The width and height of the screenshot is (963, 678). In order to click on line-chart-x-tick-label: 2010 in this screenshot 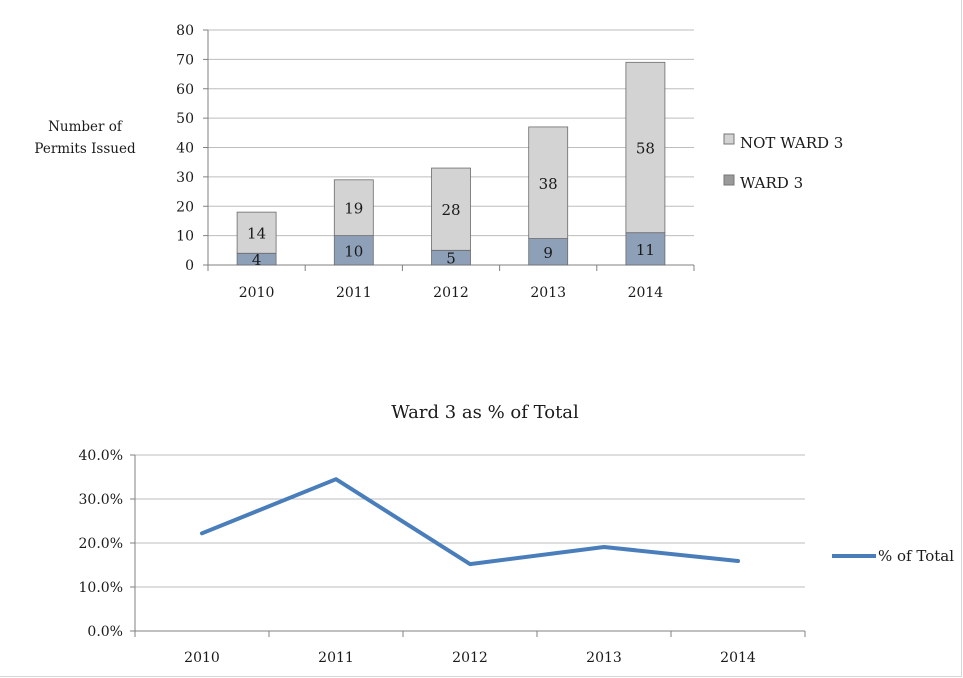, I will do `click(202, 658)`.